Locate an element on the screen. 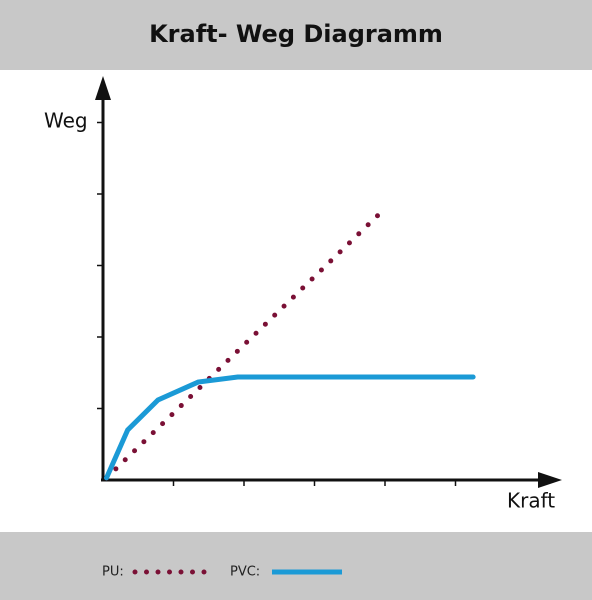 The width and height of the screenshot is (592, 600). legend-label: PVC: is located at coordinates (245, 572).